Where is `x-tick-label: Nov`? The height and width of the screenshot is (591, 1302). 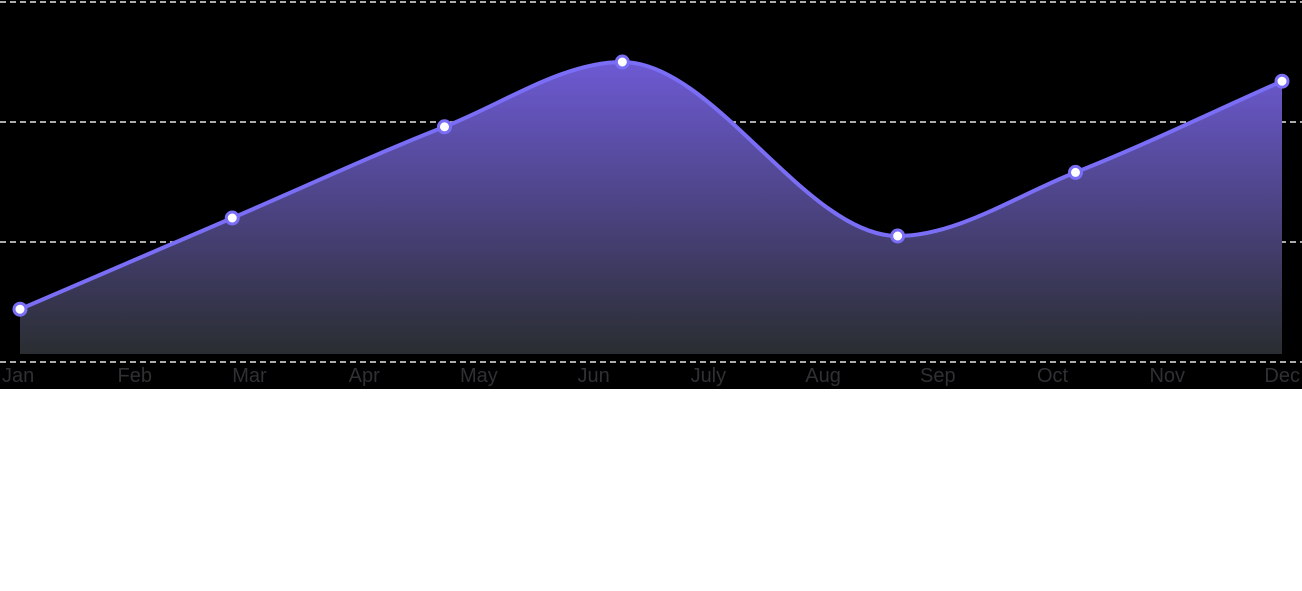 x-tick-label: Nov is located at coordinates (1167, 376).